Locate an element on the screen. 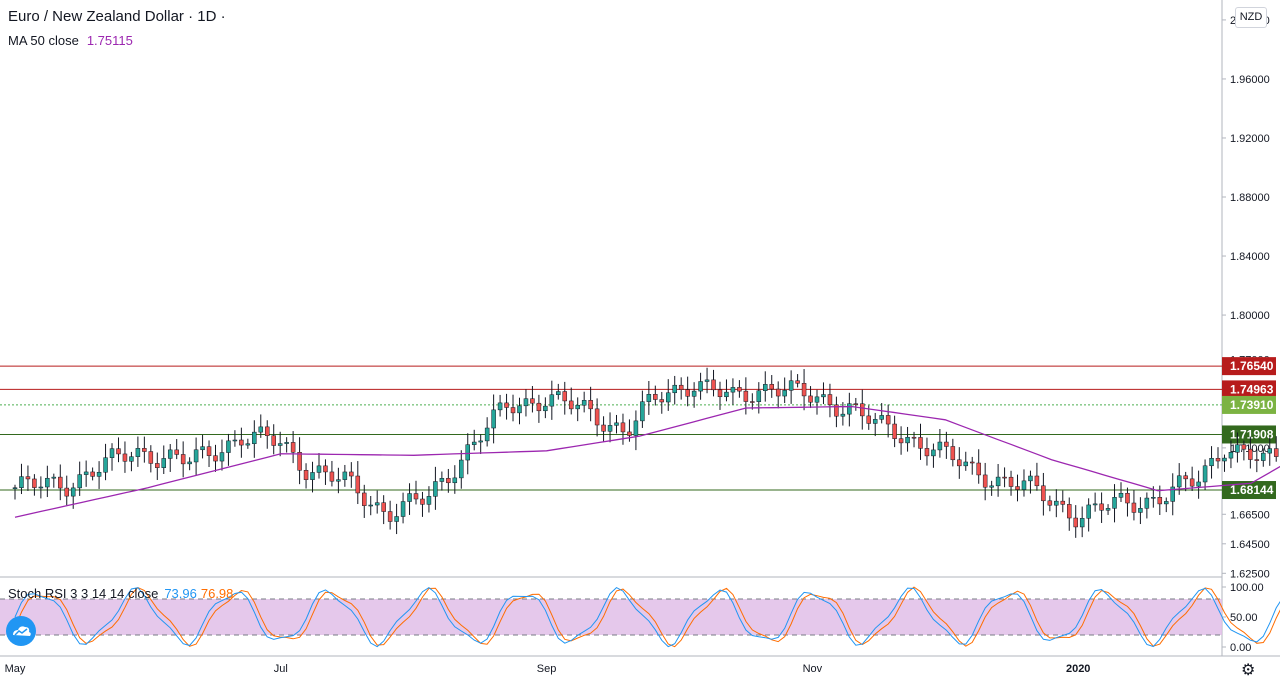 The width and height of the screenshot is (1280, 680). price-level-label: 1.74963 is located at coordinates (1252, 389).